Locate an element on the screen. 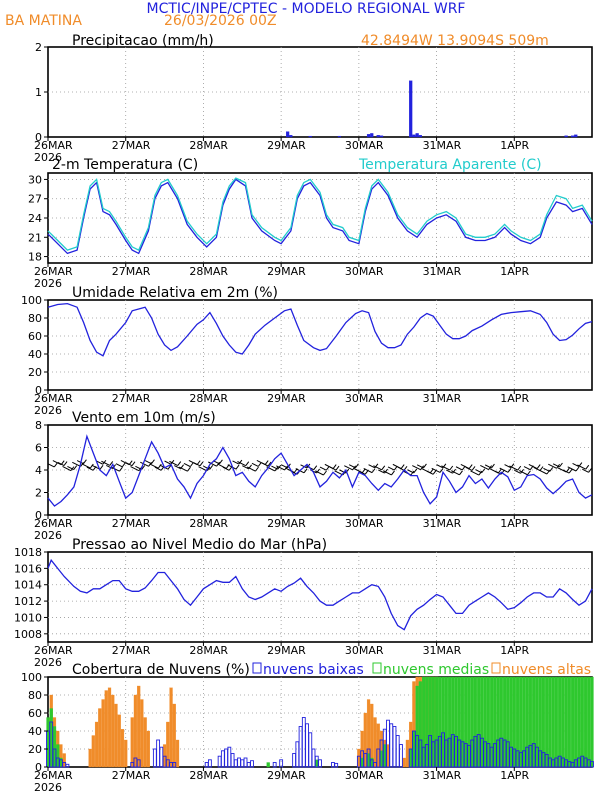 The image size is (612, 792). y-ticks: 18 21 24 27 30 is located at coordinates (38, 218).